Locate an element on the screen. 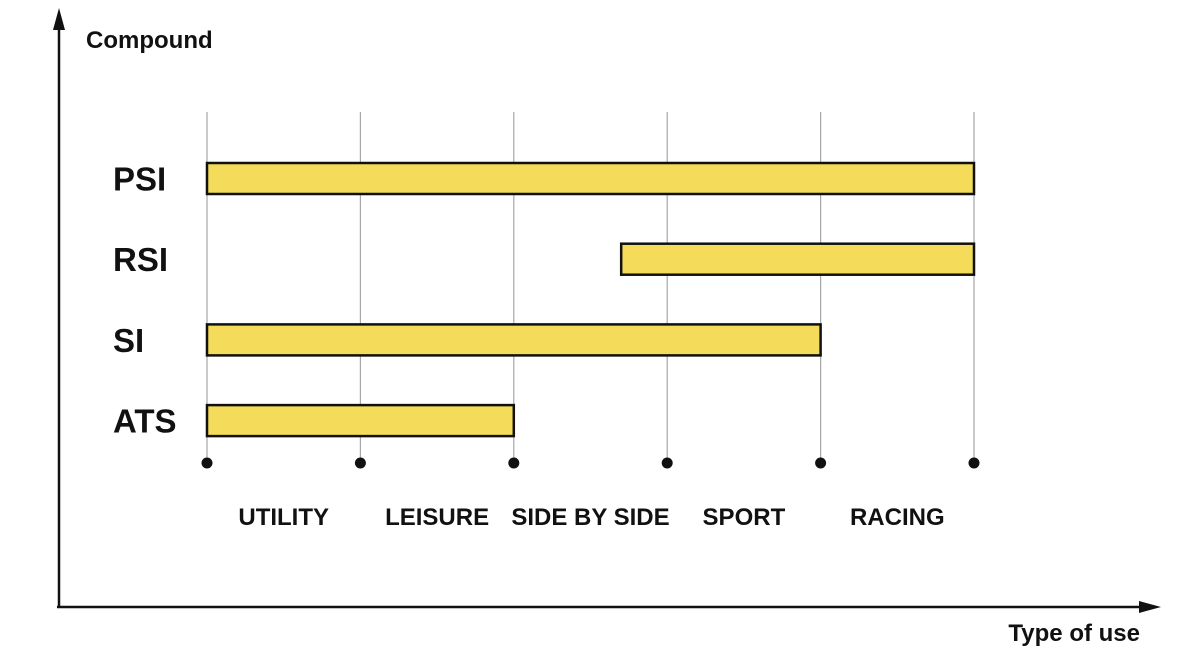  row-labels: PSI RSI SI ATS is located at coordinates (145, 300).